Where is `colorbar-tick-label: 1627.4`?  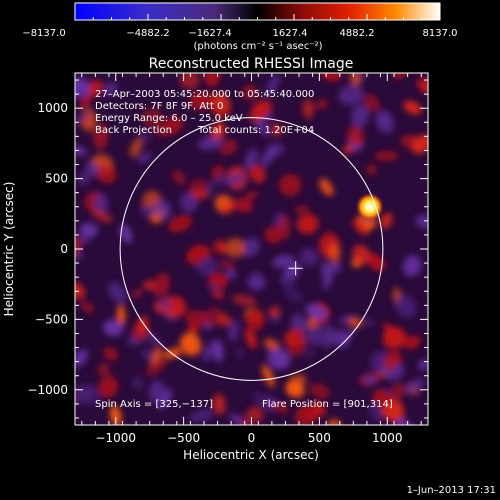
colorbar-tick-label: 1627.4 is located at coordinates (290, 33).